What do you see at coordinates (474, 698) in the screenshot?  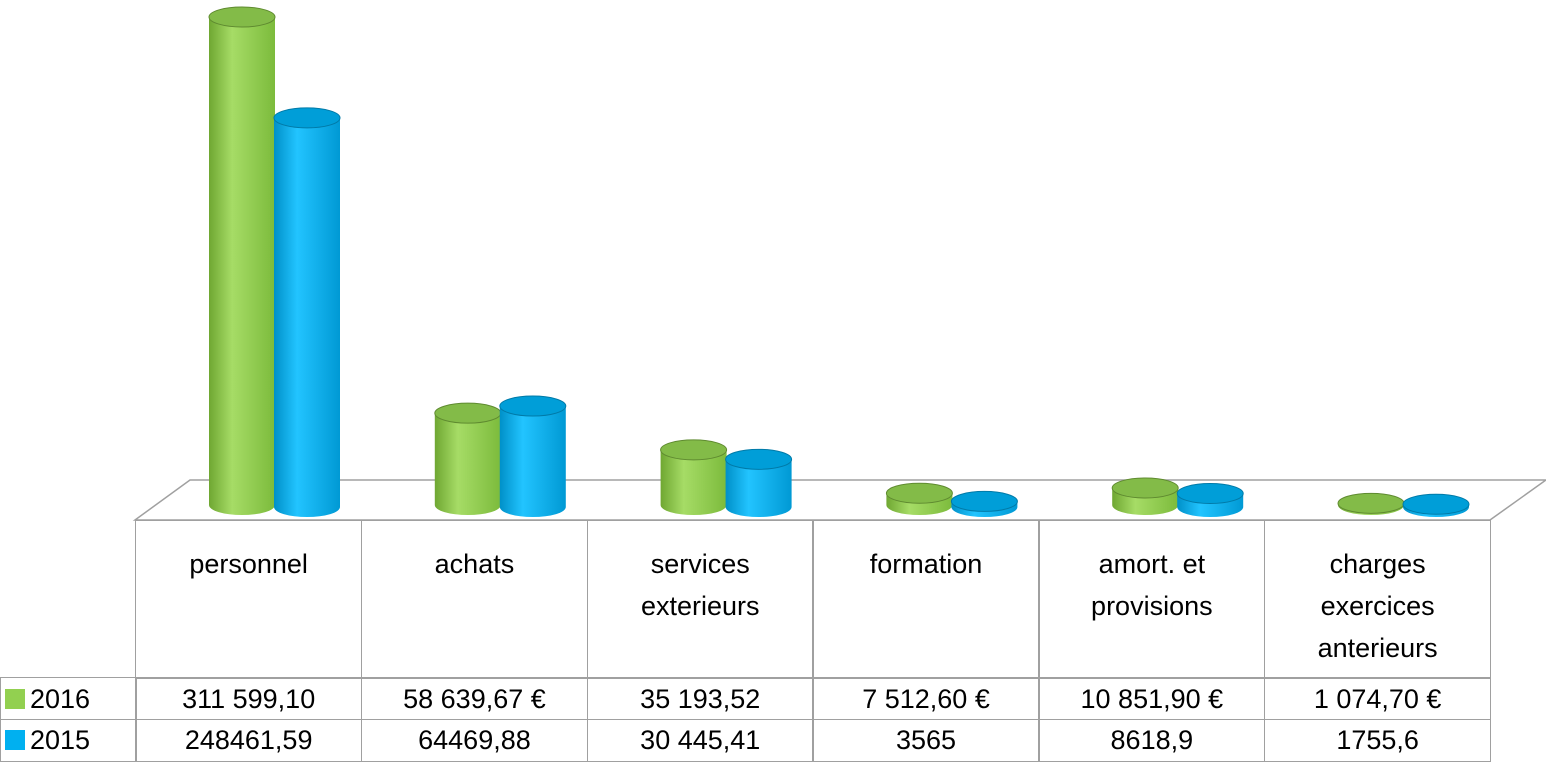 I see `data-label: 58 639,67 €` at bounding box center [474, 698].